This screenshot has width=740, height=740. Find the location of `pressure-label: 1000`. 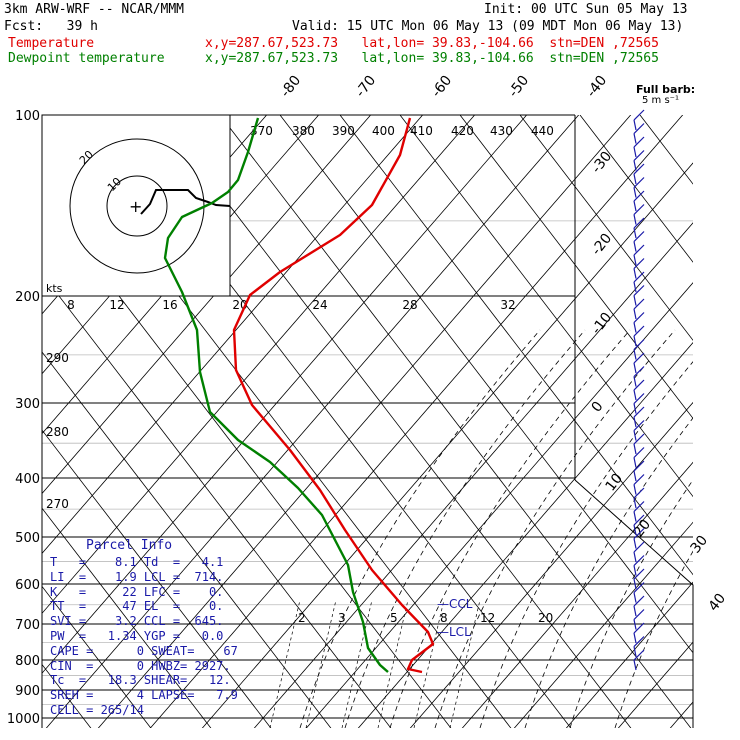

pressure-label: 1000 is located at coordinates (23, 719).